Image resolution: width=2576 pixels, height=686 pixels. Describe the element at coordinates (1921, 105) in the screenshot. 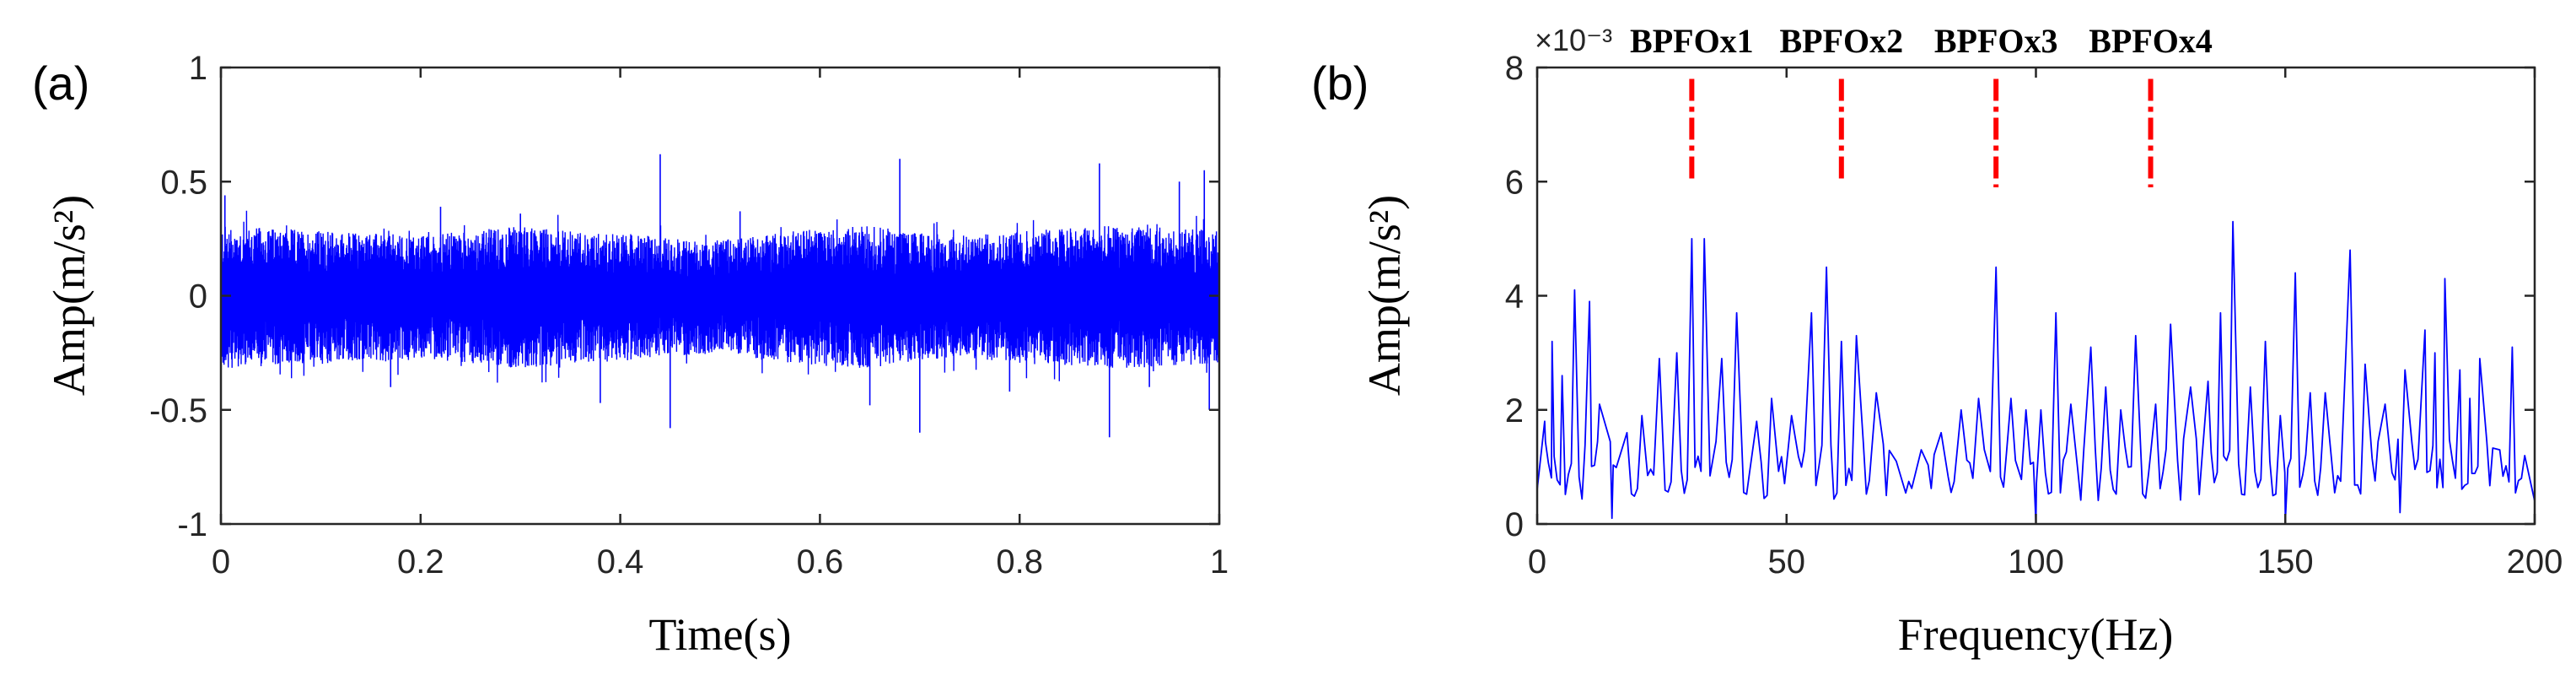

I see `panel-b-annotations: BPFOx1 BPFOx2 BPFOx3 BPFOx4` at that location.